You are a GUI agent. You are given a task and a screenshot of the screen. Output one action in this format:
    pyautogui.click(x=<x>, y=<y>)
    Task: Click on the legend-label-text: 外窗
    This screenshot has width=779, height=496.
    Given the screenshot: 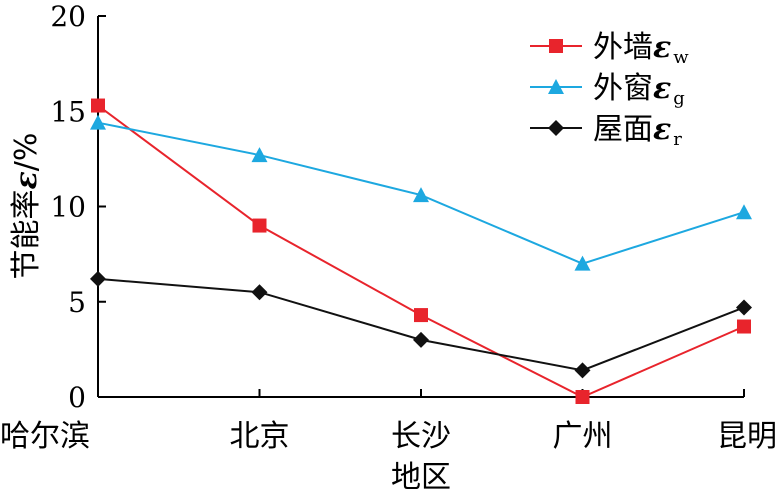 What is the action you would take?
    pyautogui.click(x=623, y=88)
    